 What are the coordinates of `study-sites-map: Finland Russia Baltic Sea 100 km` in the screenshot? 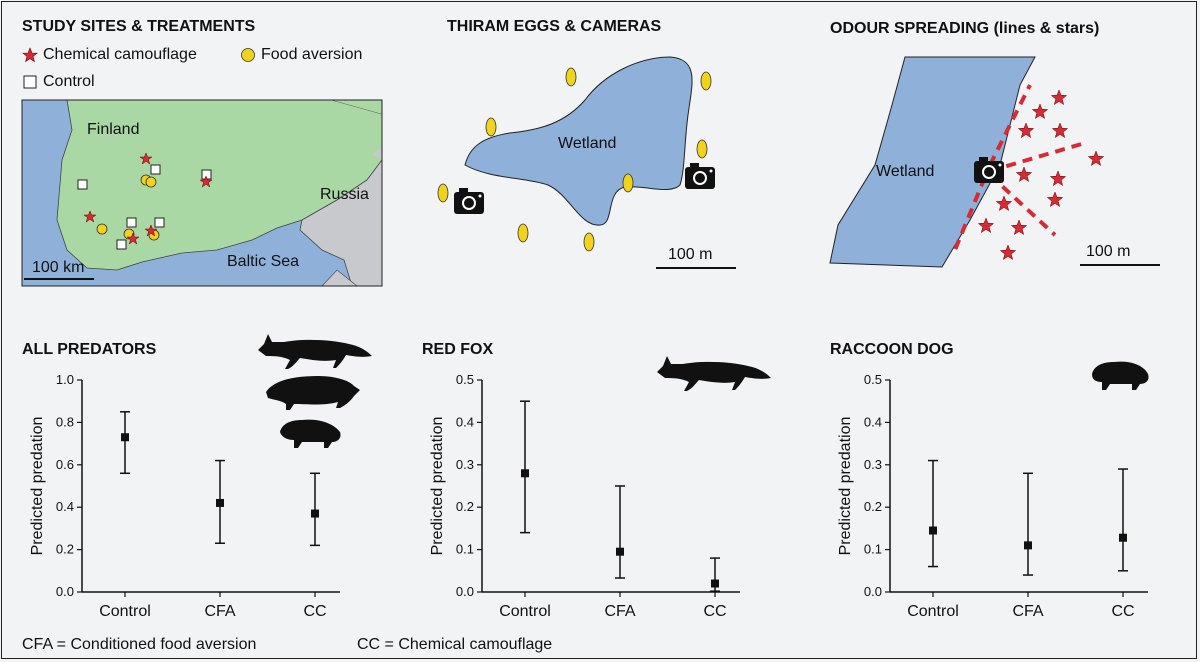 It's located at (202, 193).